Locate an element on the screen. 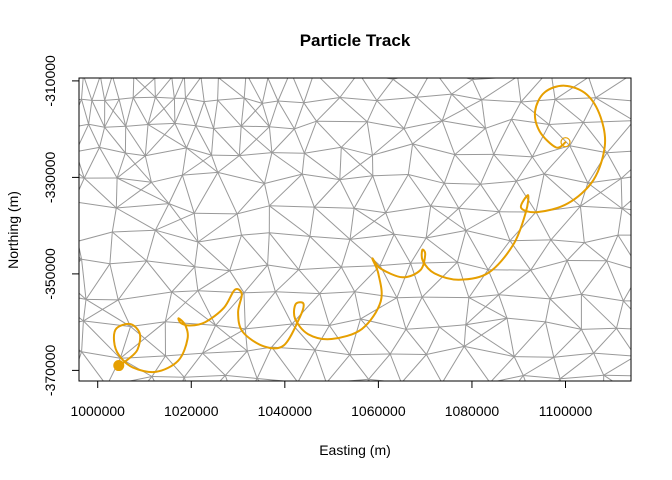 The width and height of the screenshot is (672, 480). x-tick-label: 1100000 is located at coordinates (566, 411).